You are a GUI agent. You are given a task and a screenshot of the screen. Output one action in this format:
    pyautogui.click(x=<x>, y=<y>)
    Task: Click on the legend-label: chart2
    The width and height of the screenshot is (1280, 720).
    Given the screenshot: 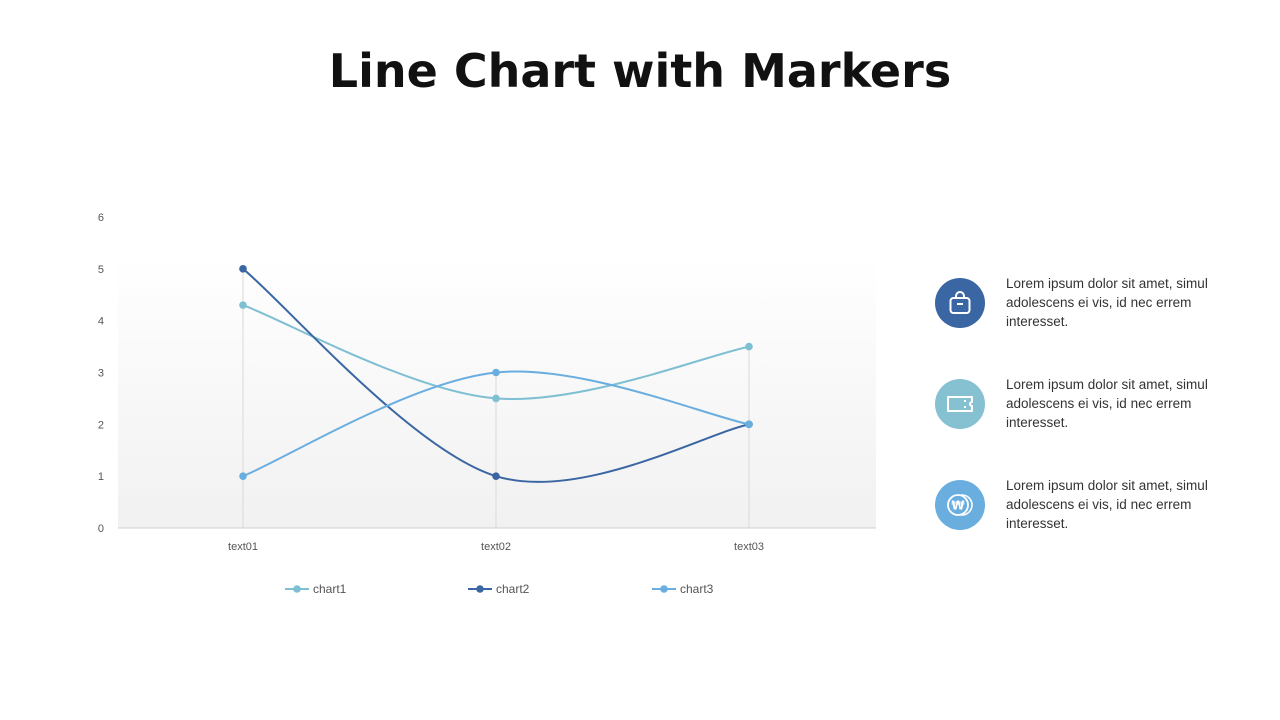 What is the action you would take?
    pyautogui.click(x=513, y=589)
    